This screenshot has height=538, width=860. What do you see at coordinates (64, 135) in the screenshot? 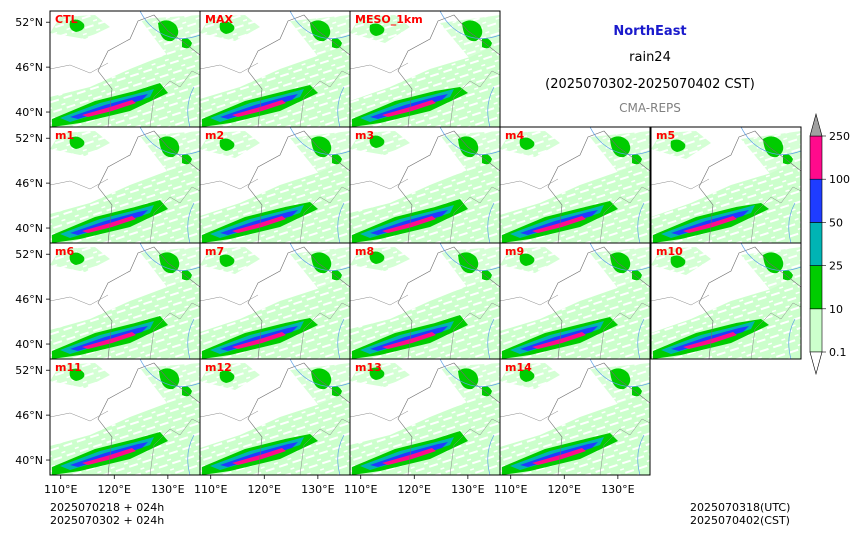
I see `panel-label: m1` at bounding box center [64, 135].